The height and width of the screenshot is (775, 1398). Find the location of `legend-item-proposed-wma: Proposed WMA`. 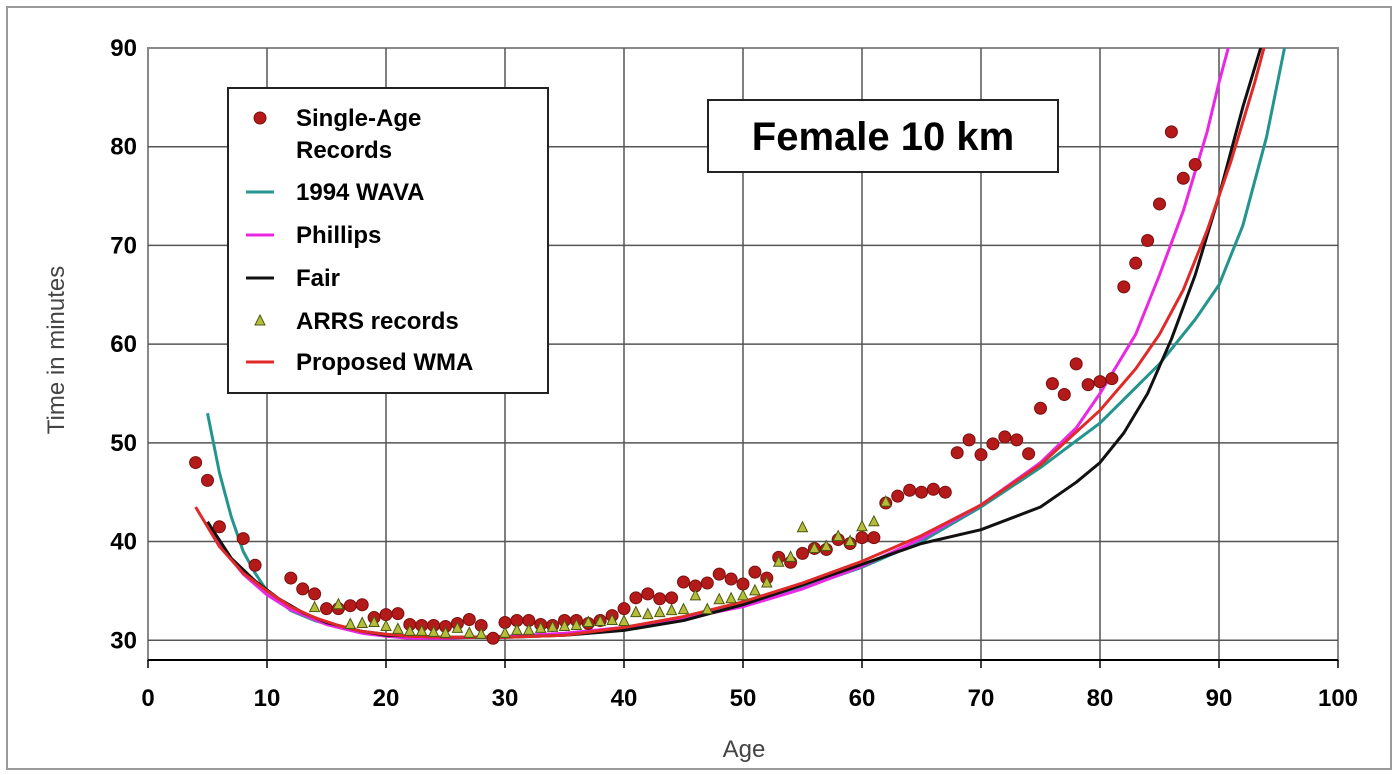

legend-item-proposed-wma: Proposed WMA is located at coordinates (359, 362).